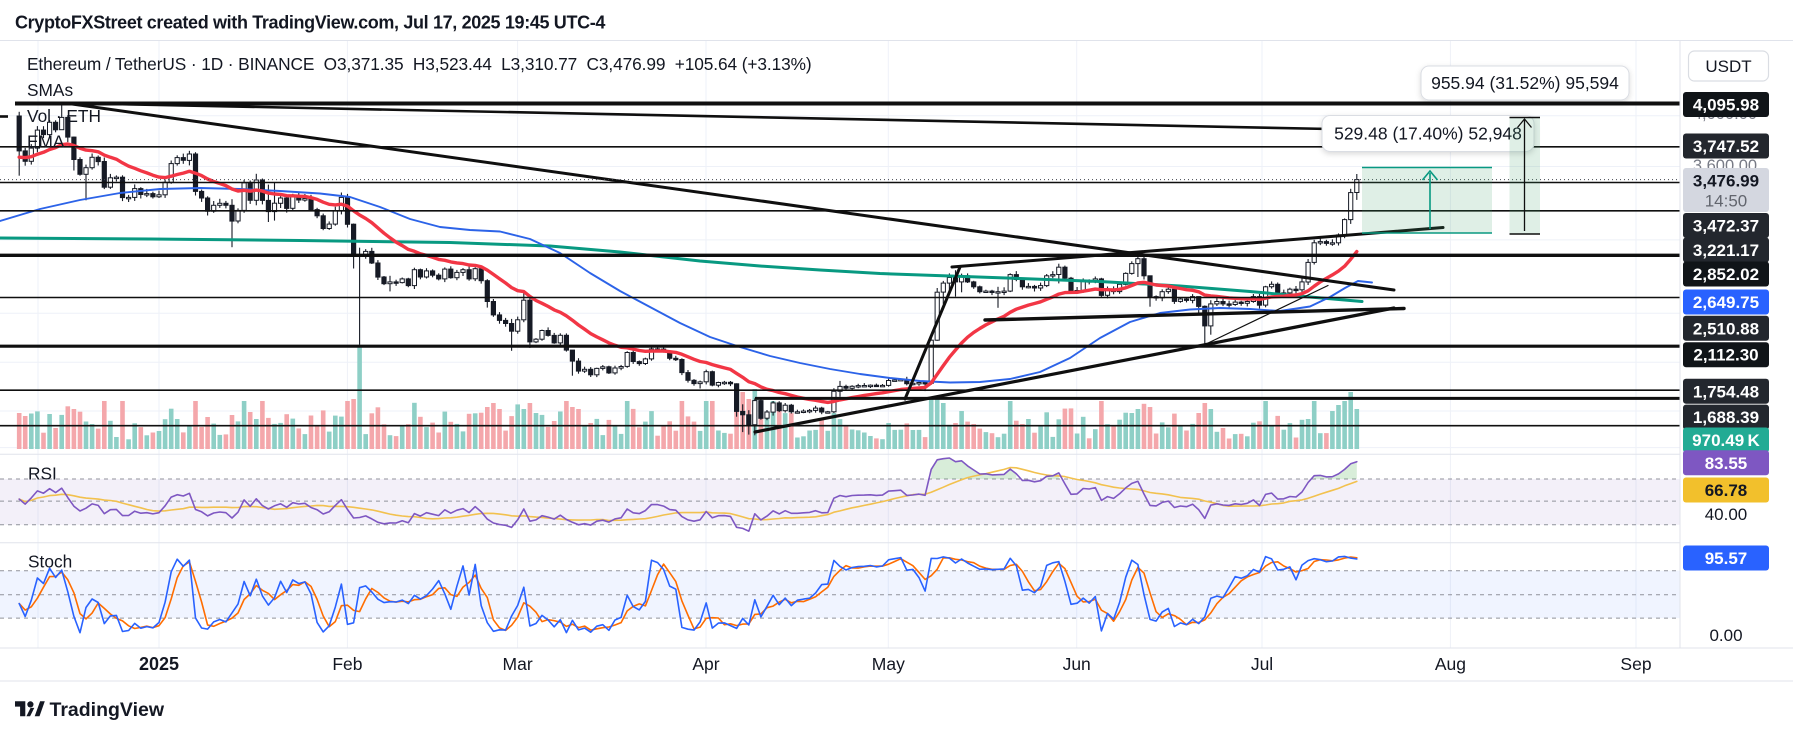 Image resolution: width=1793 pixels, height=741 pixels. What do you see at coordinates (1726, 105) in the screenshot?
I see `svg-text: 4,095.98` at bounding box center [1726, 105].